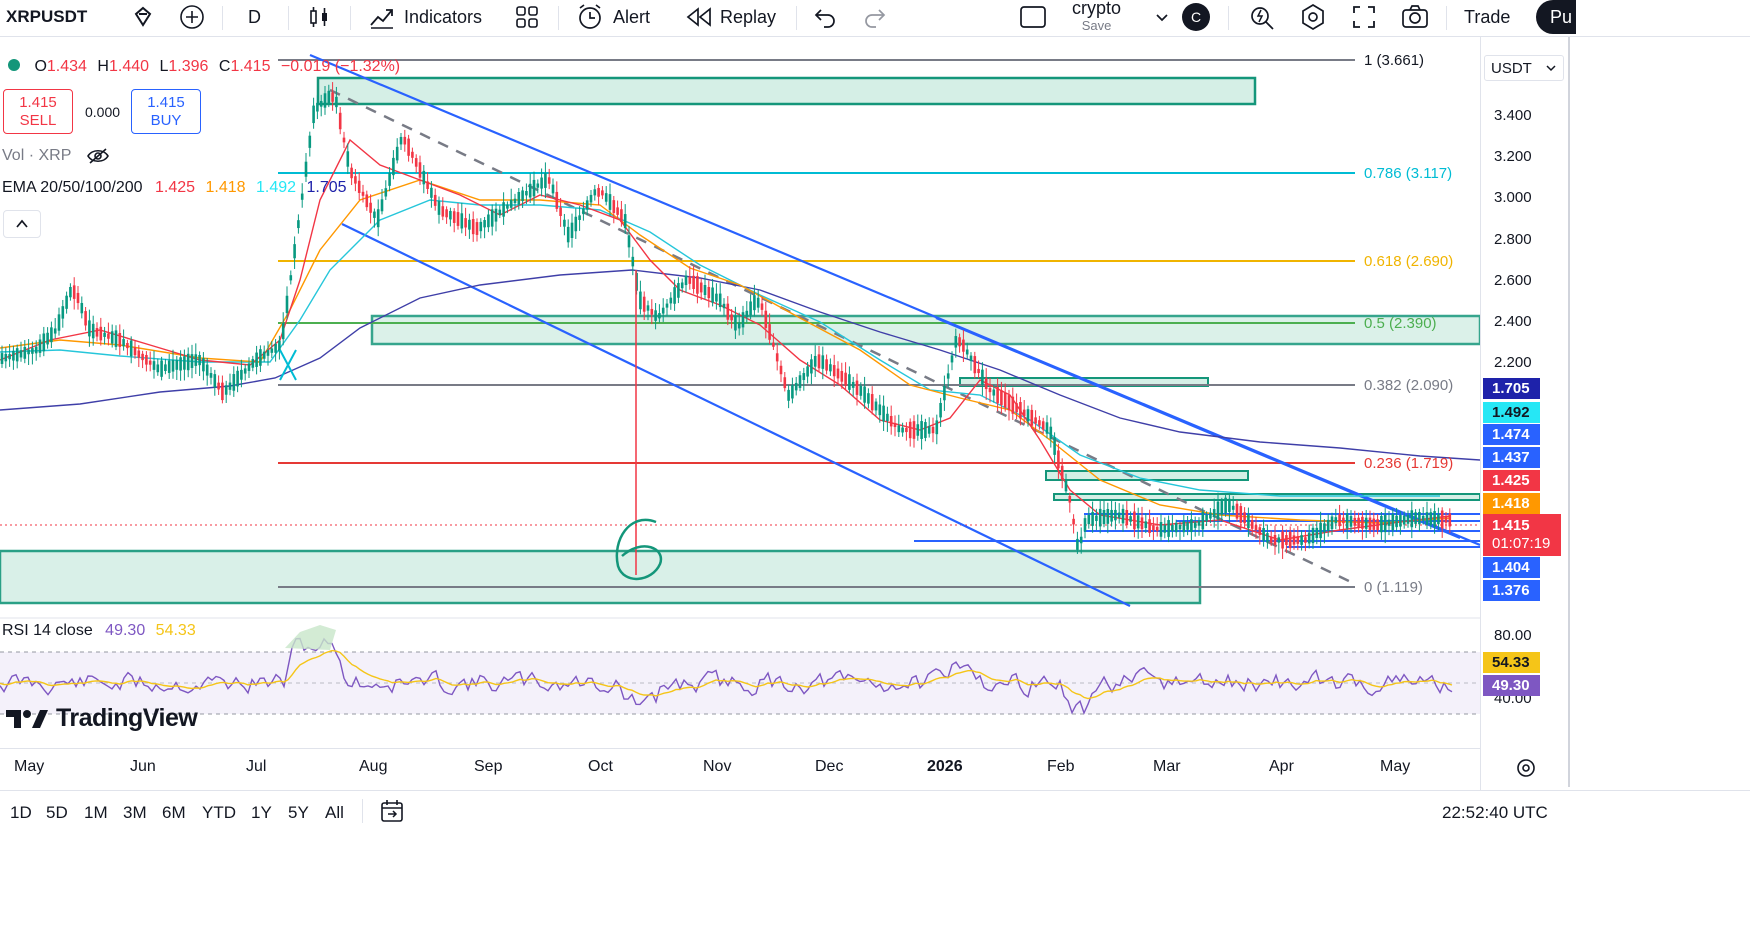  I want to click on currency-label: USDT, so click(1511, 68).